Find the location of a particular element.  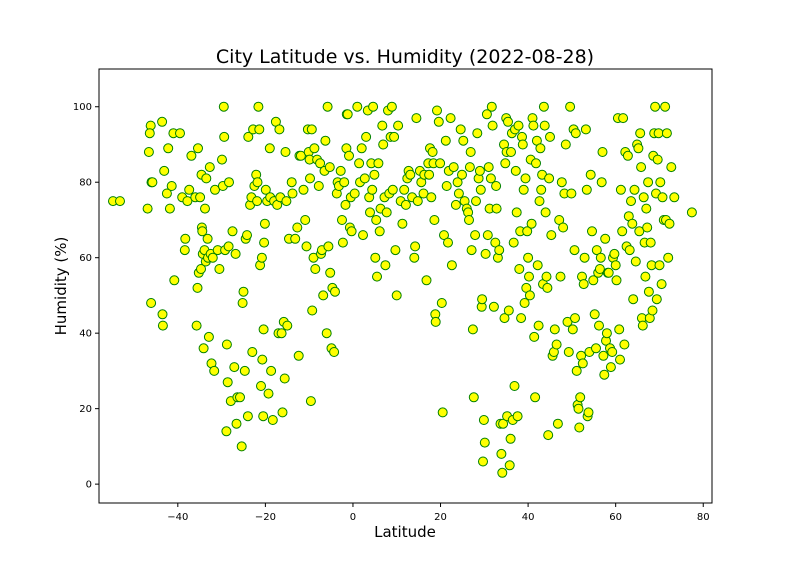

y-tick-label: 40 is located at coordinates (85, 334).